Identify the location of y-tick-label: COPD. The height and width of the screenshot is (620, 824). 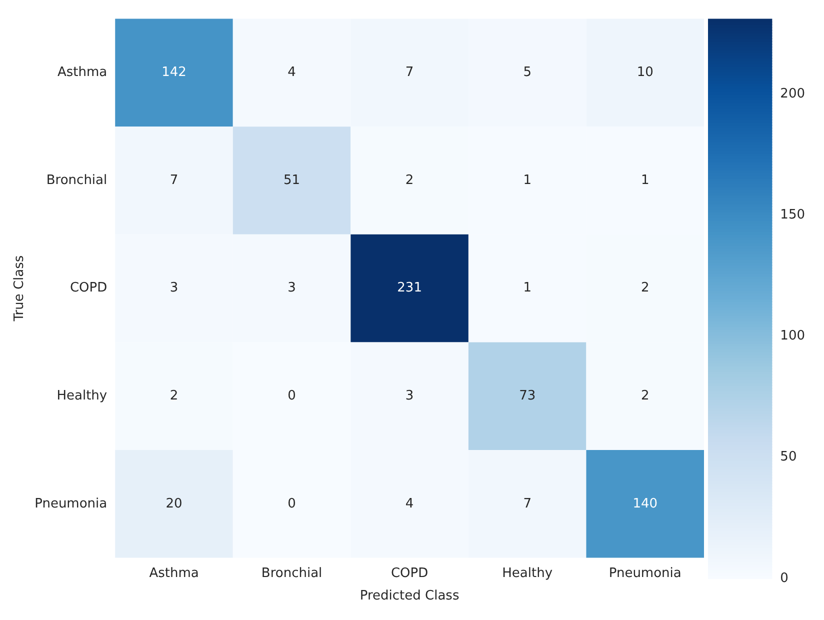
(89, 288).